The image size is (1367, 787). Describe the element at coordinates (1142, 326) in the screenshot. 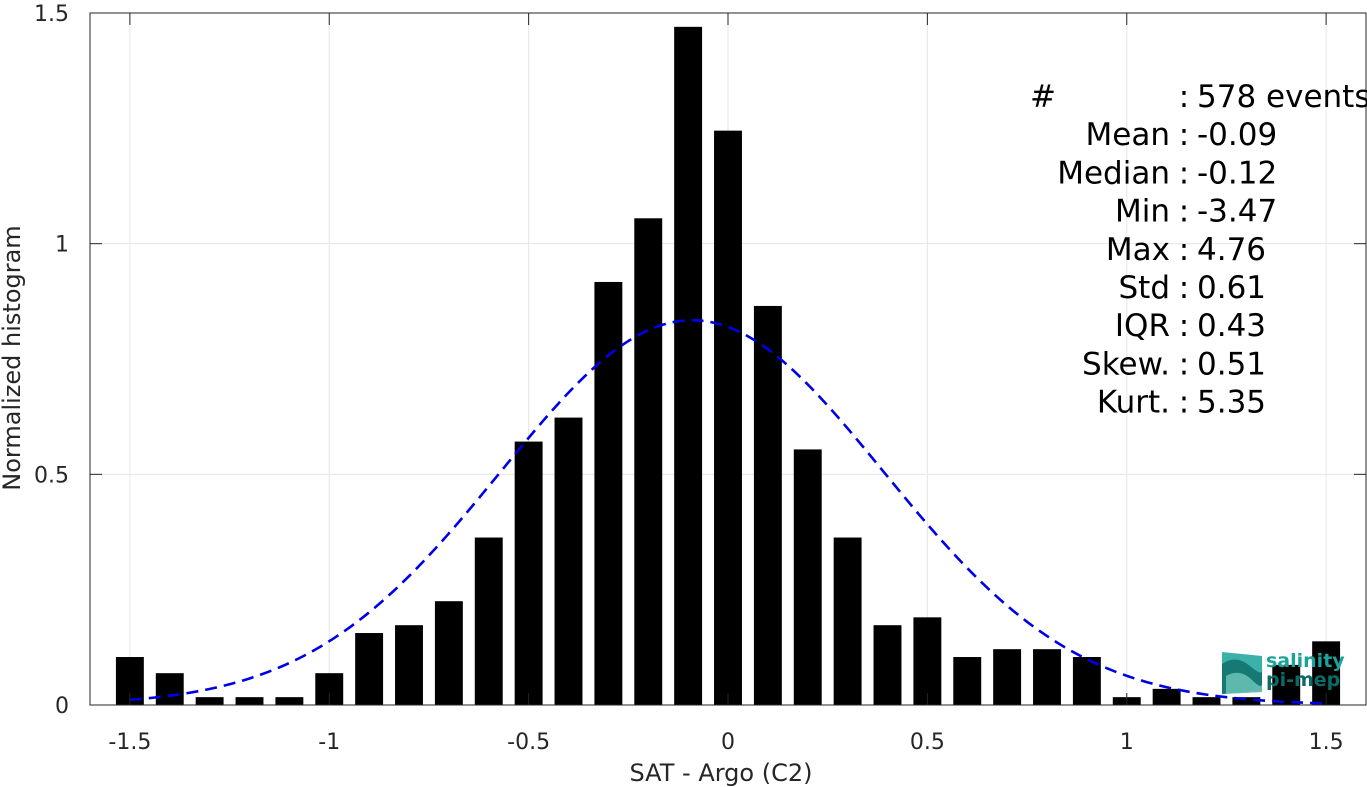

I see `stat-key: IQR` at that location.